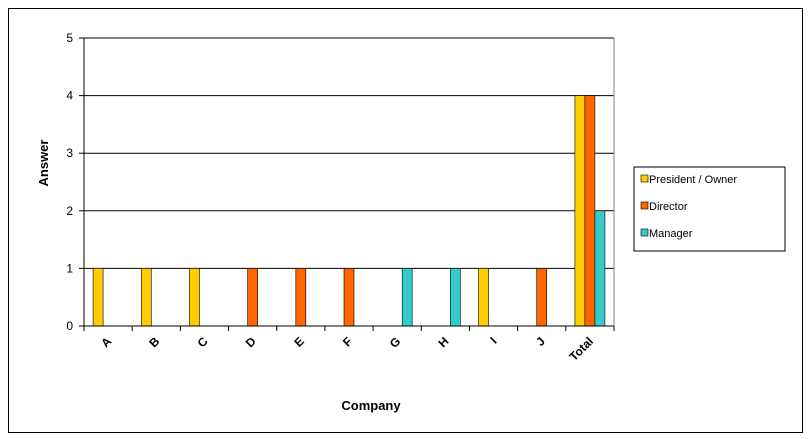  What do you see at coordinates (407, 297) in the screenshot?
I see `bar-g-manager` at bounding box center [407, 297].